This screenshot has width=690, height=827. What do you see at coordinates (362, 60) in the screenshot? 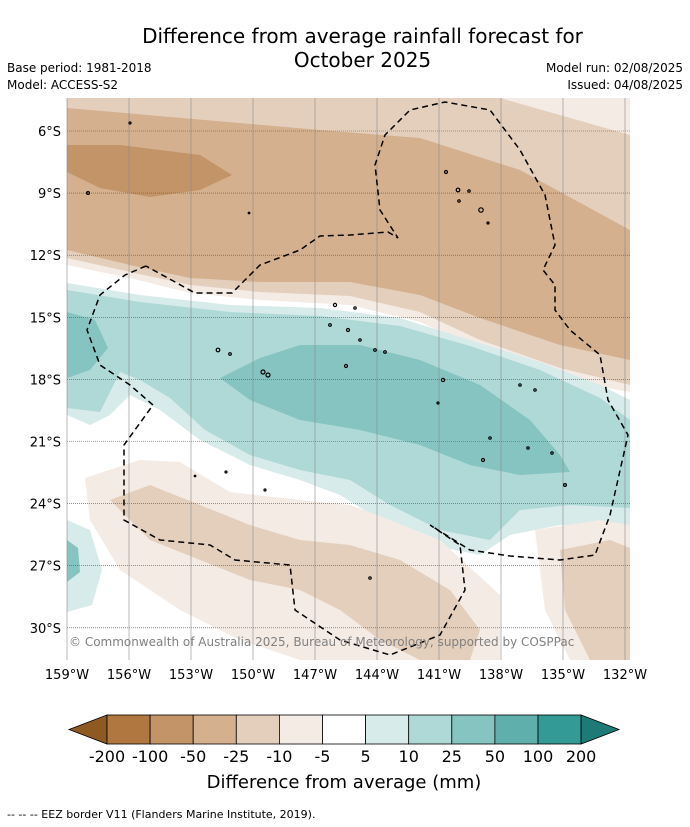
I see `title-line-2: October 2025` at bounding box center [362, 60].